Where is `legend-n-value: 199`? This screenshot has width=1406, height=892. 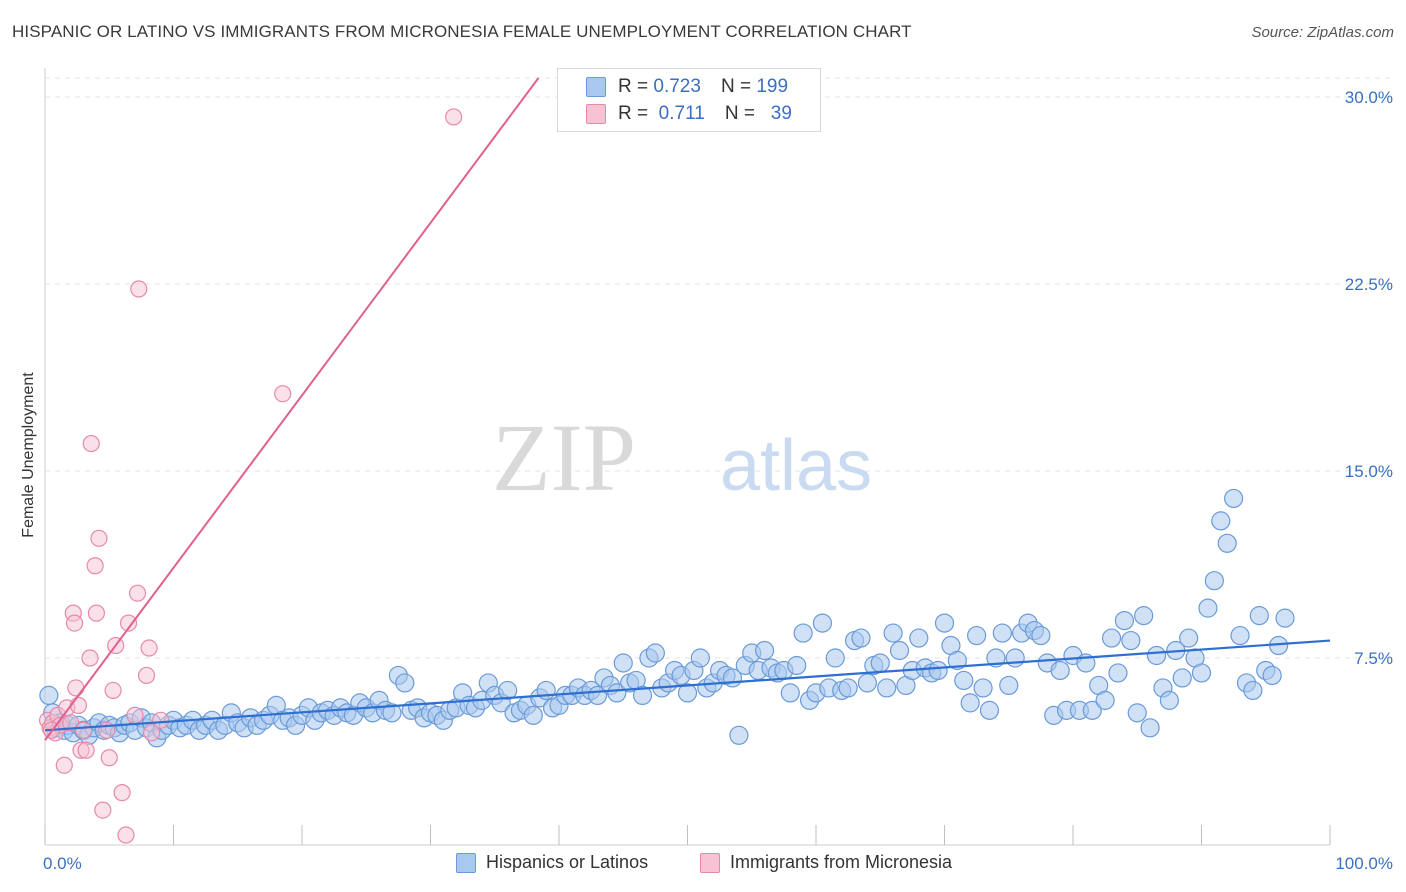 legend-n-value: 199 is located at coordinates (772, 86).